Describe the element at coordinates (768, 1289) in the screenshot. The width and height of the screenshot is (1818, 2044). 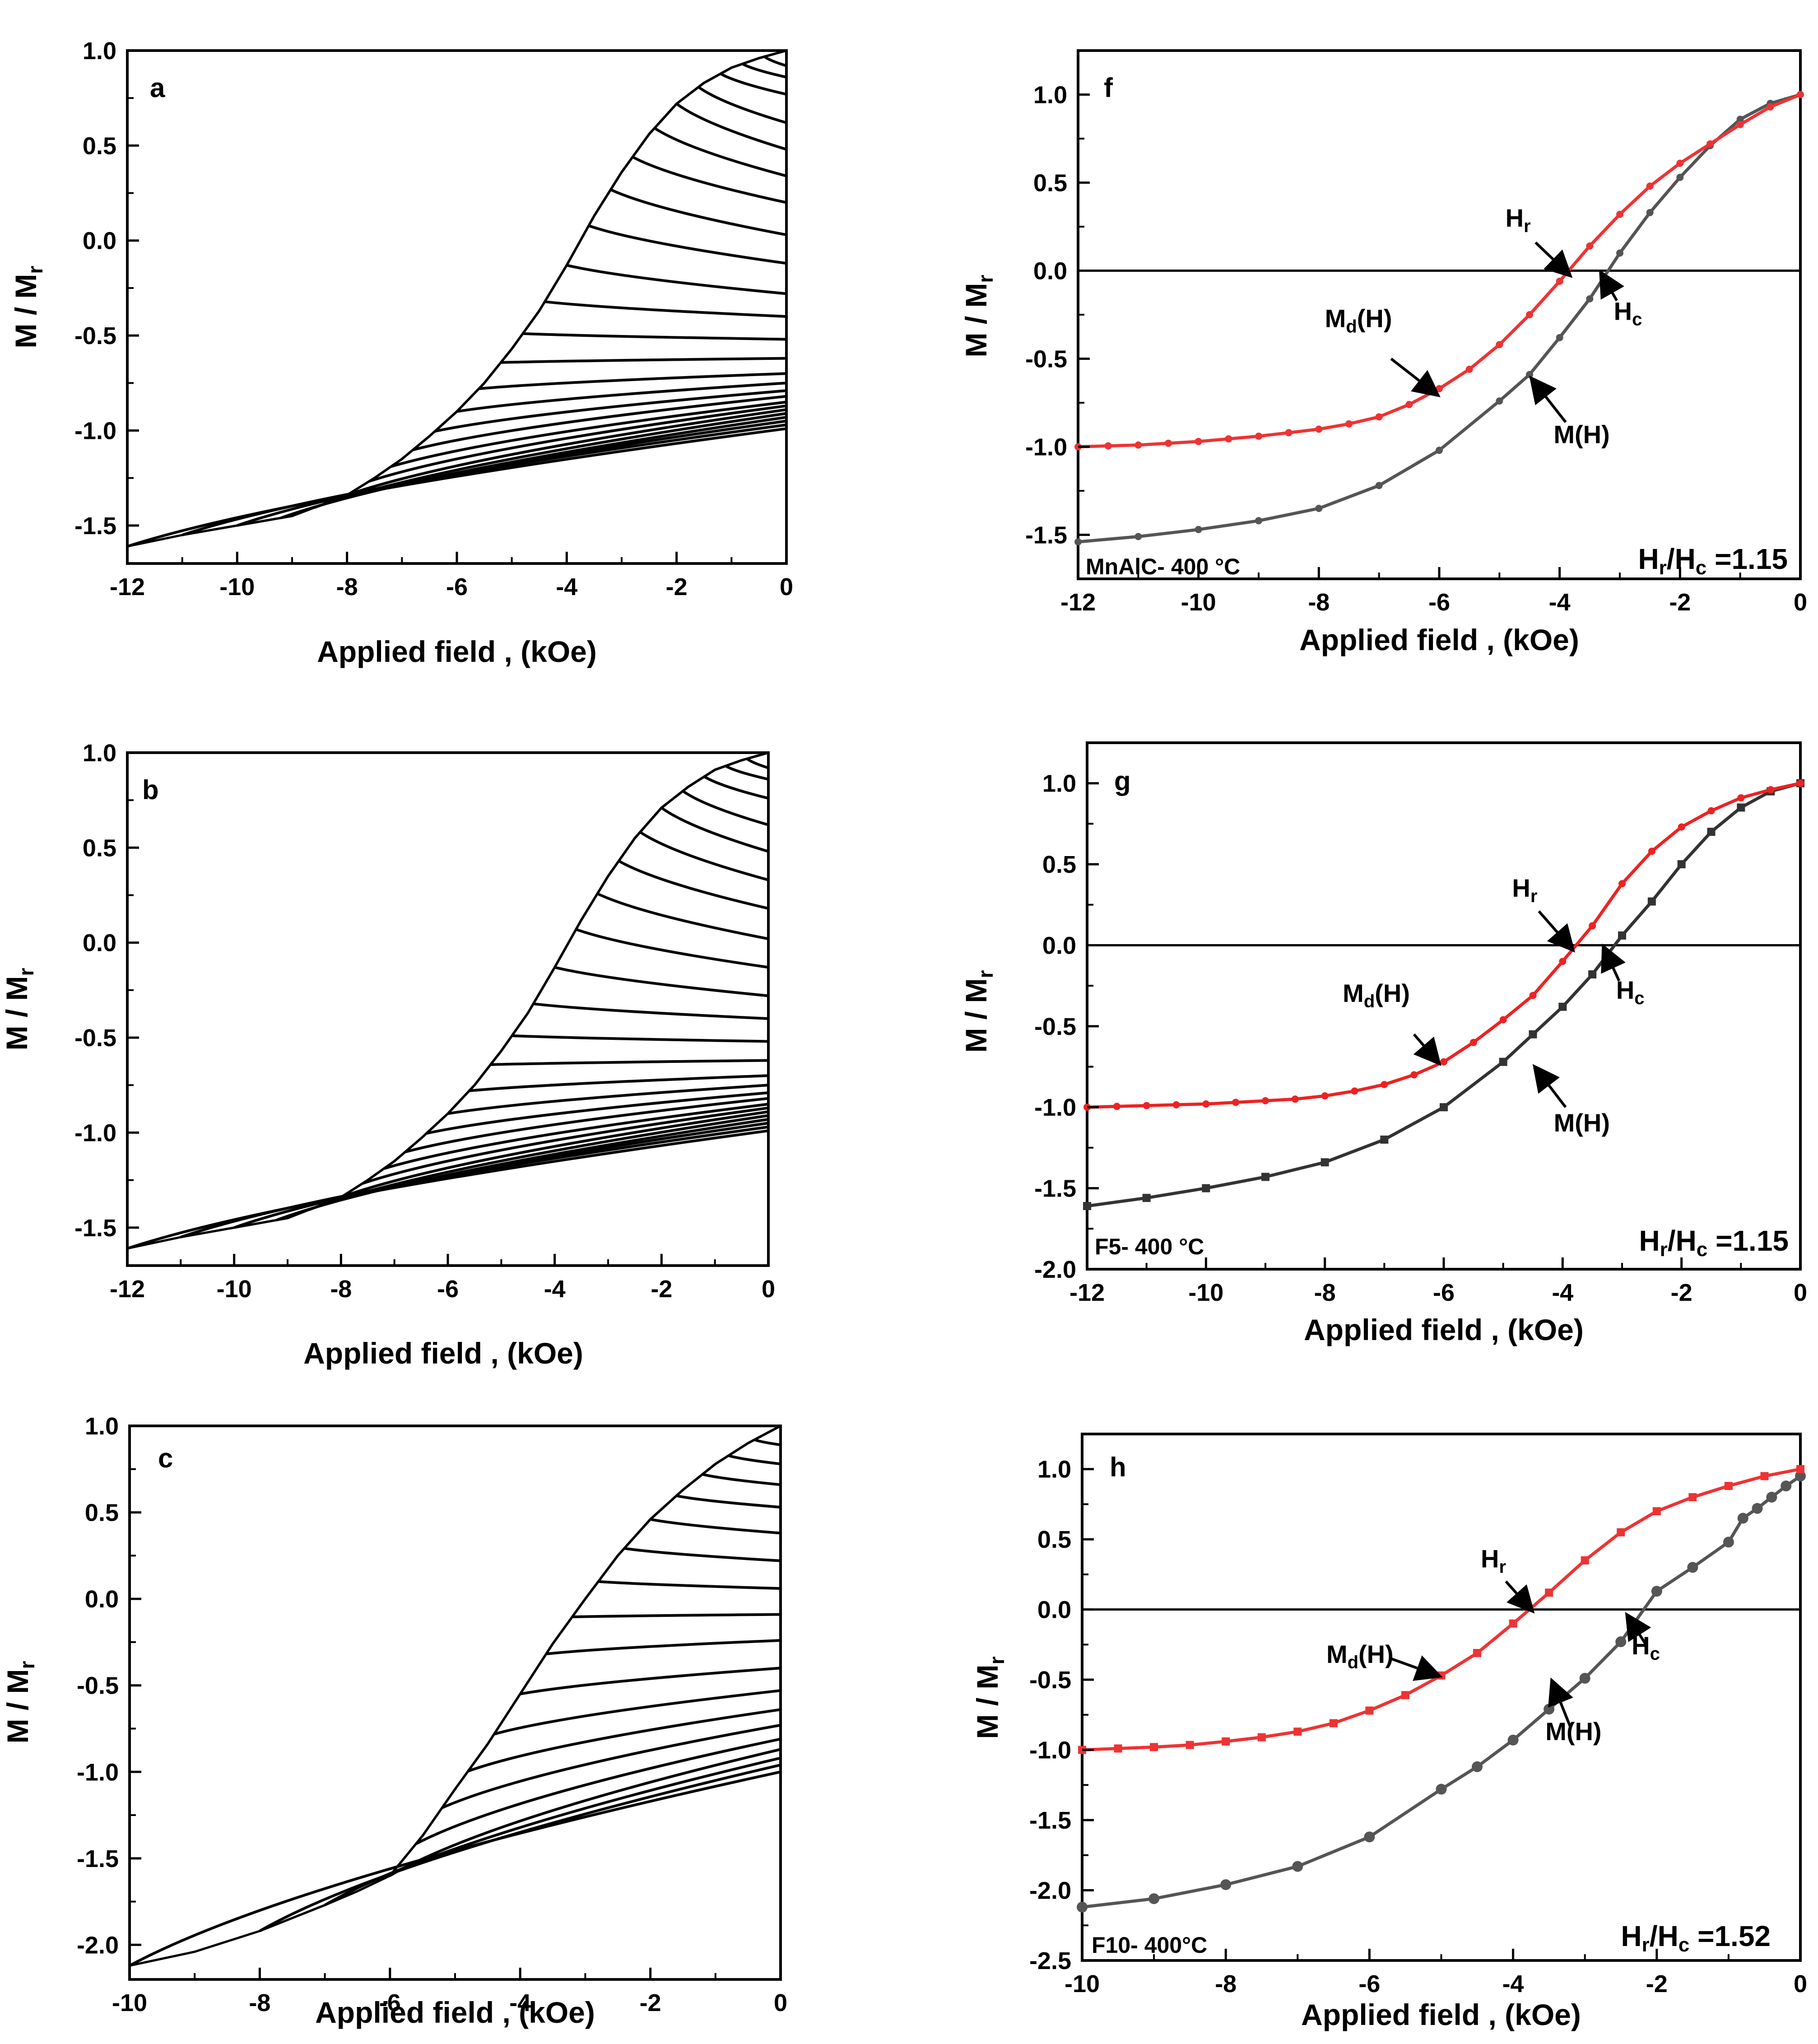
I see `x-tick-label: 0` at that location.